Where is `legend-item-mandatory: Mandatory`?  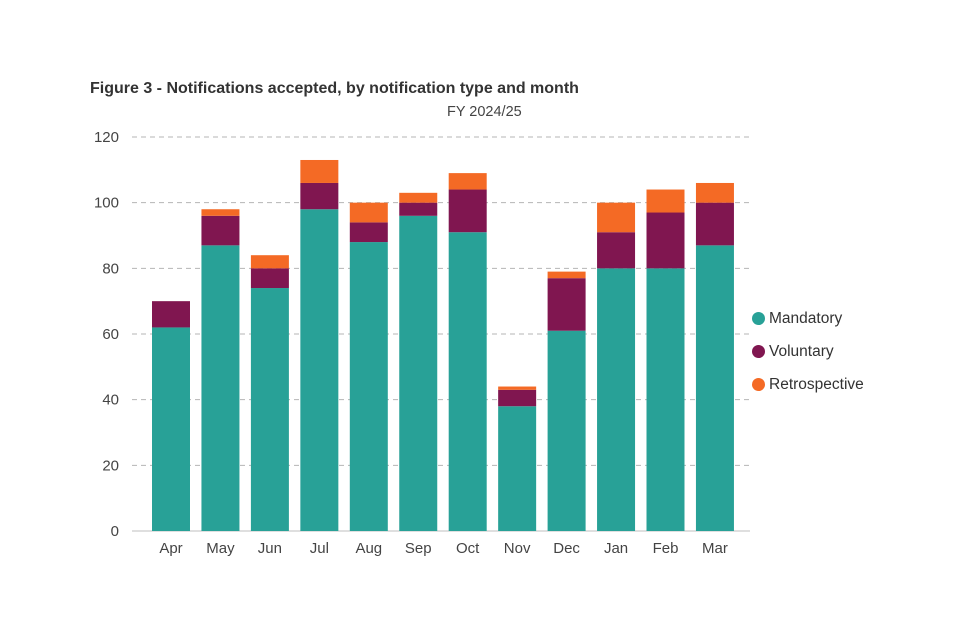 legend-item-mandatory: Mandatory is located at coordinates (808, 318).